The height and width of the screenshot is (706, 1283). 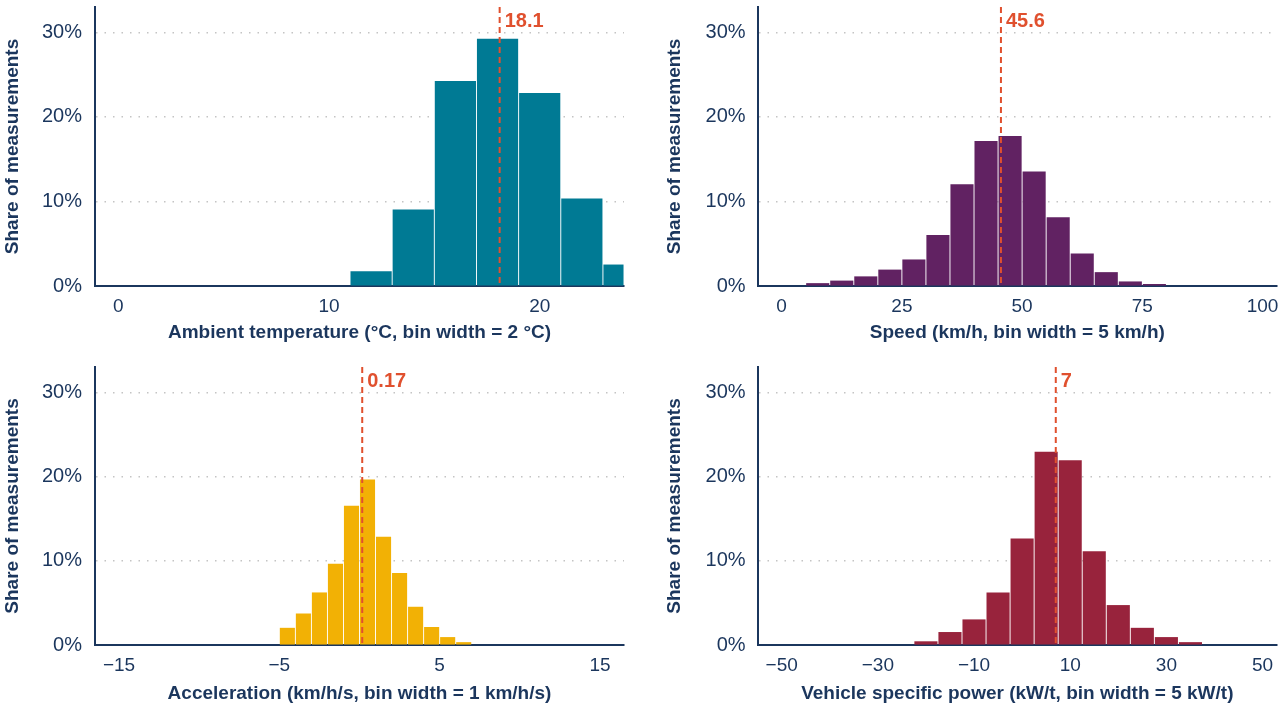 What do you see at coordinates (1142, 305) in the screenshot?
I see `x-tick-label: 75` at bounding box center [1142, 305].